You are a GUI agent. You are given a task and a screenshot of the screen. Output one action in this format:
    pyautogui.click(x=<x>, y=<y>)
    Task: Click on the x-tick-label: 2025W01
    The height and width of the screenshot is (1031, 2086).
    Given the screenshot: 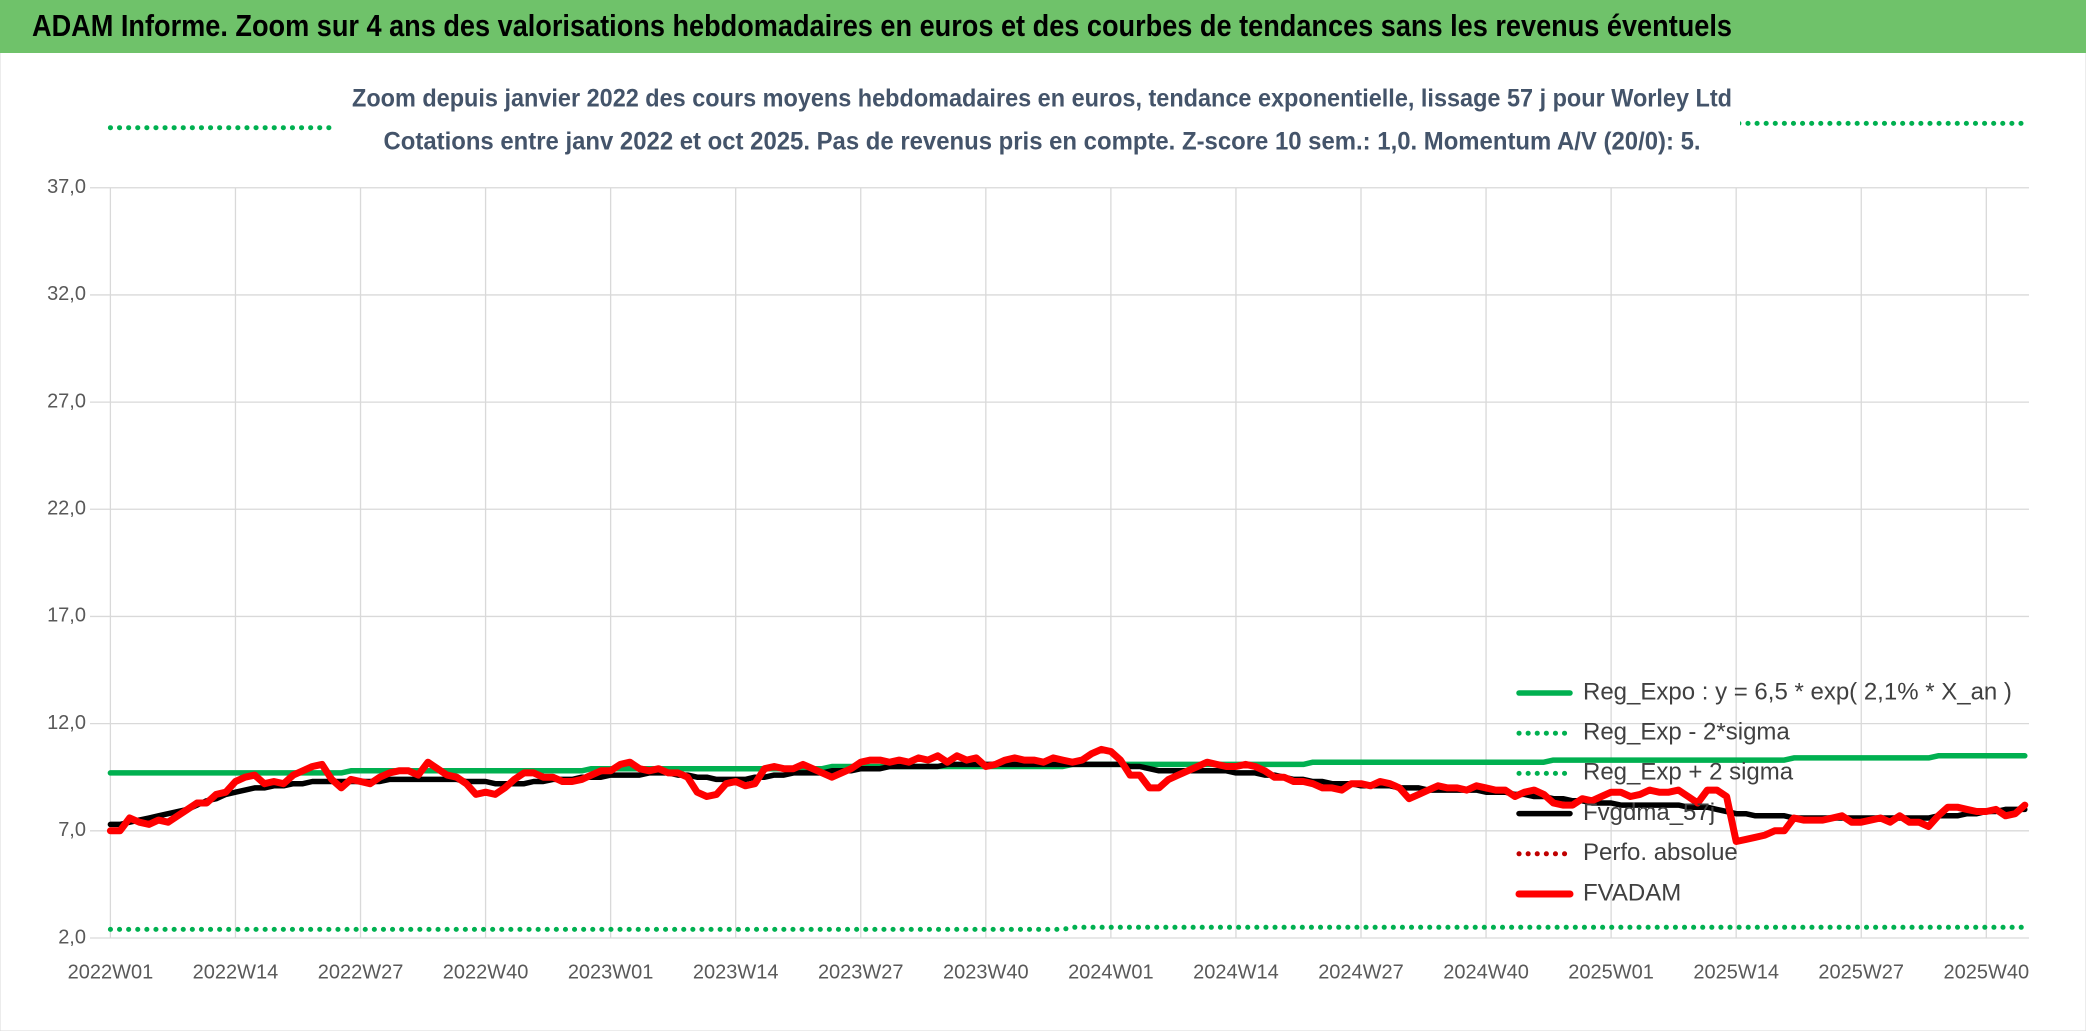 What is the action you would take?
    pyautogui.click(x=1611, y=972)
    